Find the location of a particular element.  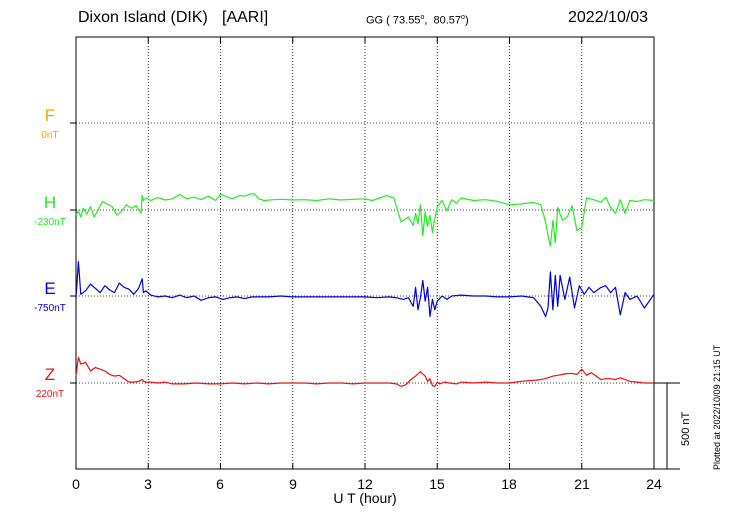

station-title: Dixon Island (DIK) is located at coordinates (143, 17).